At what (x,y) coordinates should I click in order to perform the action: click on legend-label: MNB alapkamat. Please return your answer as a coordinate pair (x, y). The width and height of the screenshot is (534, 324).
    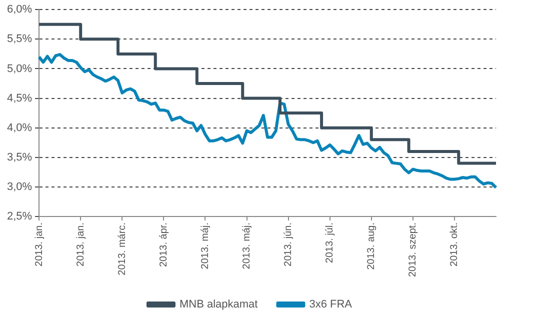
    Looking at the image, I should click on (218, 304).